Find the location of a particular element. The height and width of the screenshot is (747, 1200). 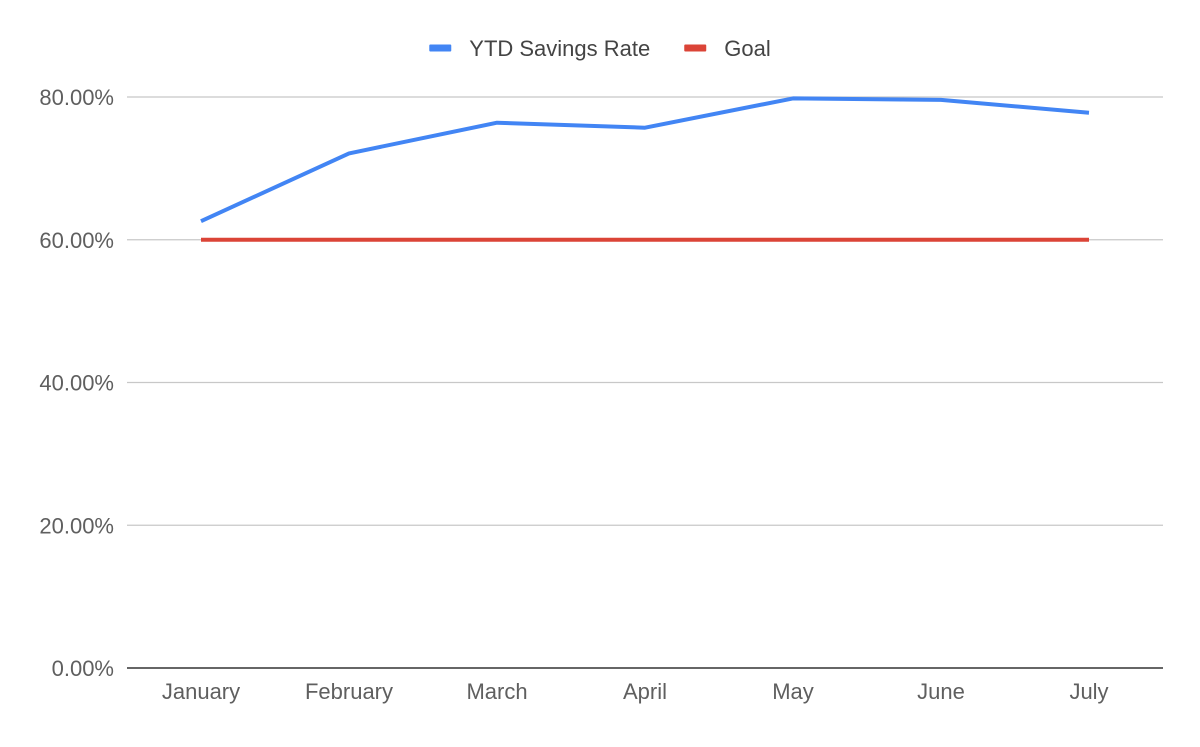

x-axis-ticks: January February March April May June July is located at coordinates (635, 691).